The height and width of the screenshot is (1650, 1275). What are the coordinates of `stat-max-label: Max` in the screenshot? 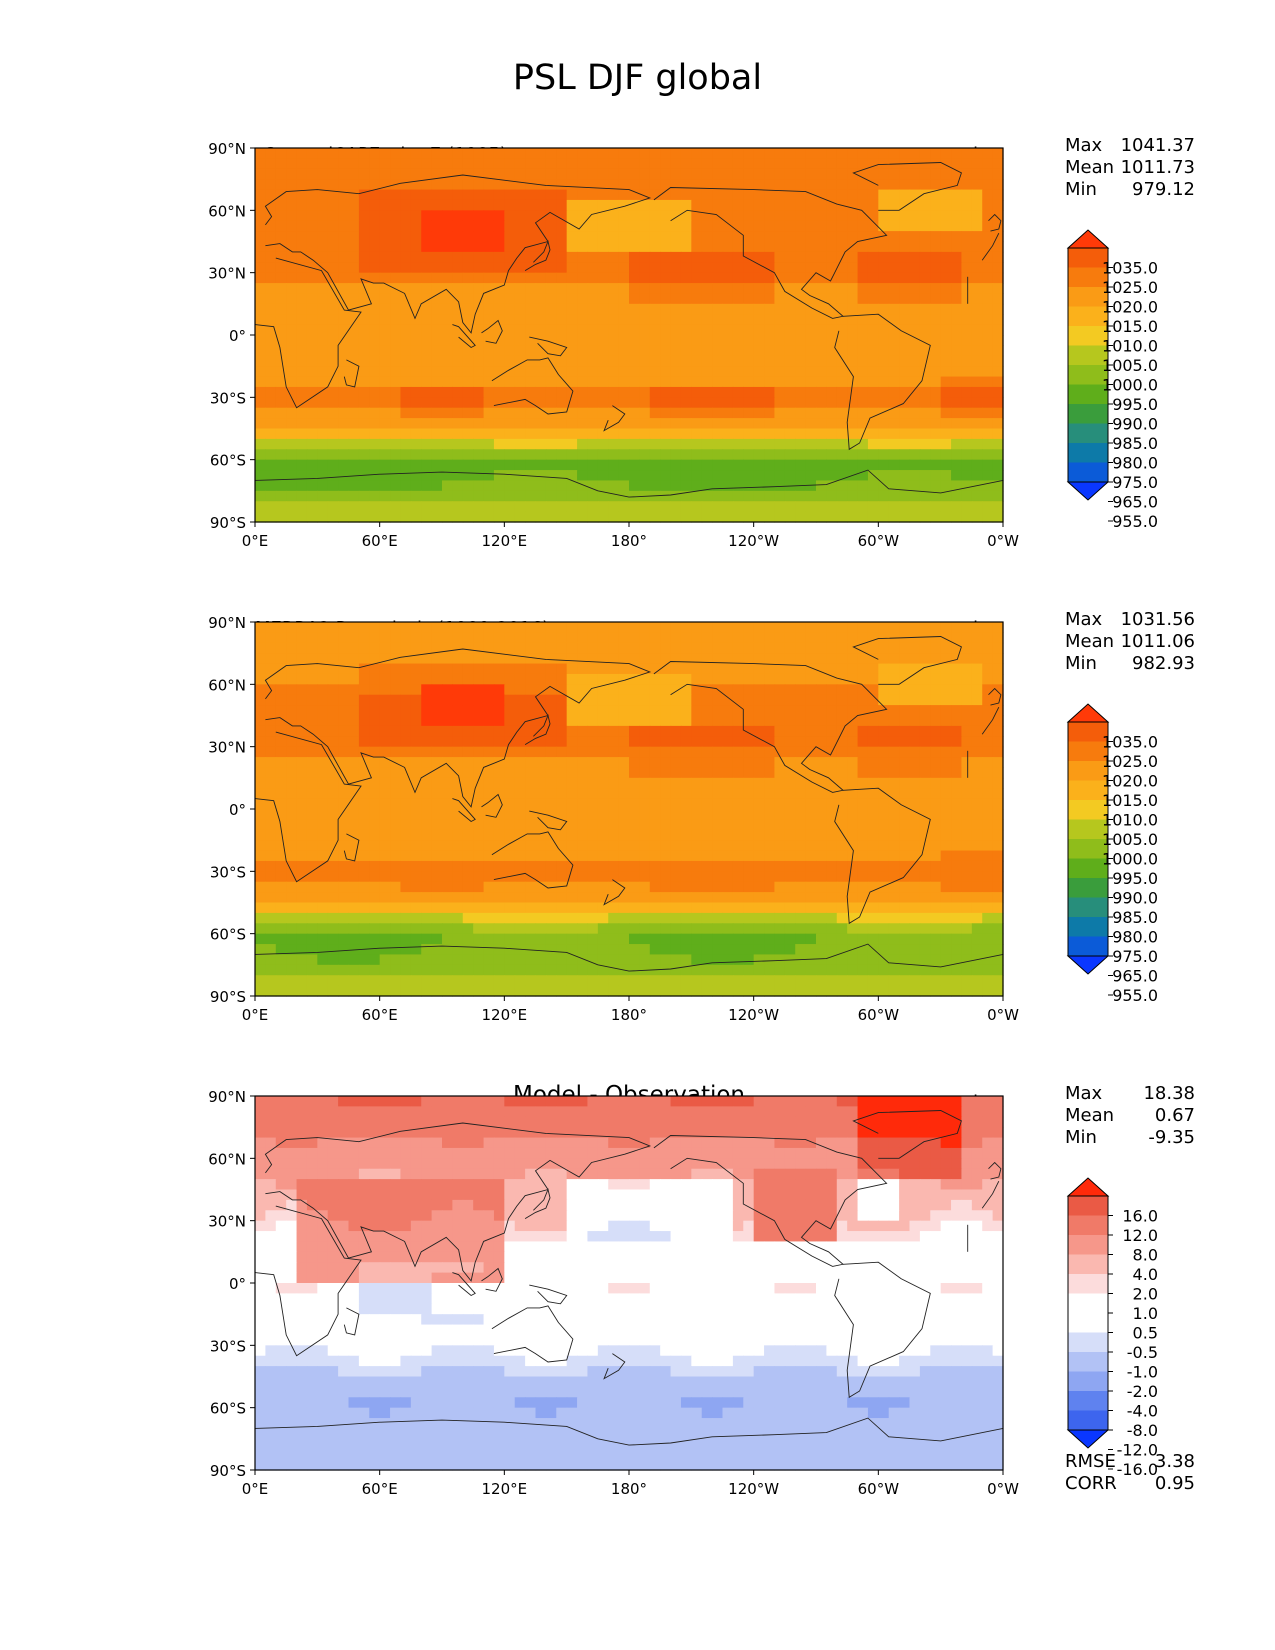 It's located at (1084, 145).